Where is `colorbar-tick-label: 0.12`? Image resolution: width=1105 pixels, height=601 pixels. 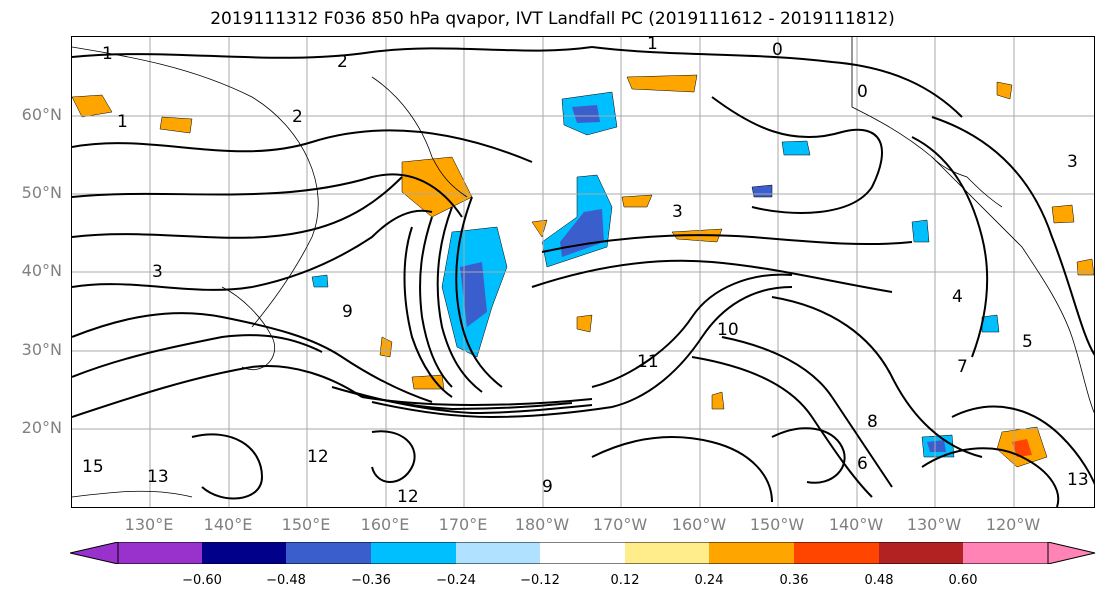
colorbar-tick-label: 0.12 is located at coordinates (625, 580).